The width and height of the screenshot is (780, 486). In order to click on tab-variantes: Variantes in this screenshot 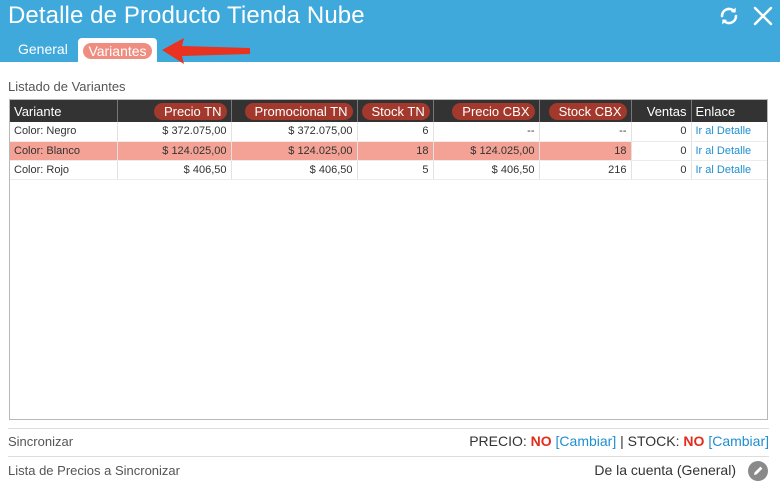, I will do `click(117, 50)`.